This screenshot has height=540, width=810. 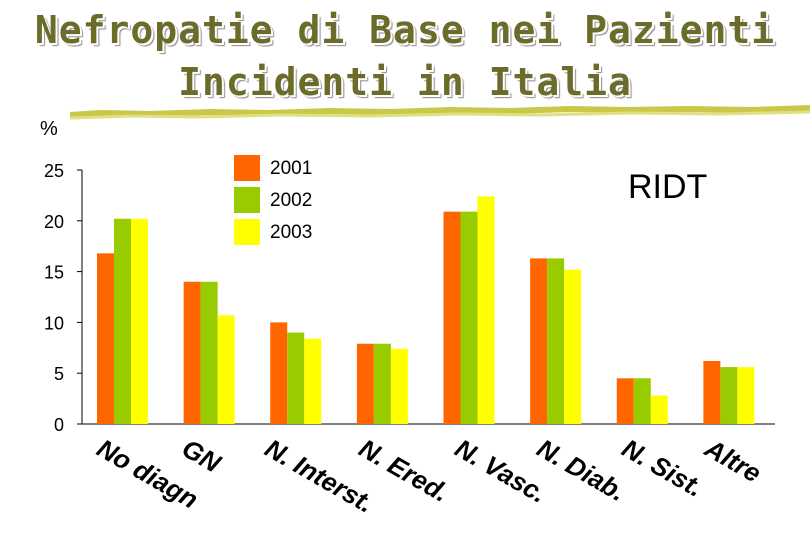 I want to click on y-tick-label: 20, so click(x=54, y=222).